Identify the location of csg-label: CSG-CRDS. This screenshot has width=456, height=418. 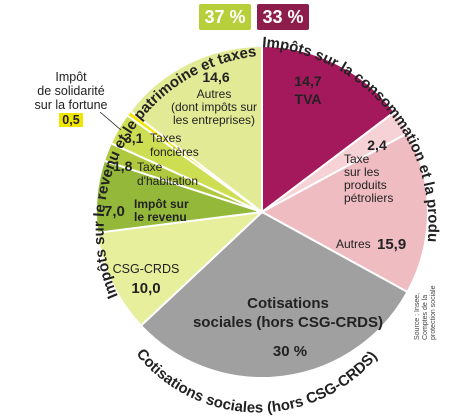
(146, 269).